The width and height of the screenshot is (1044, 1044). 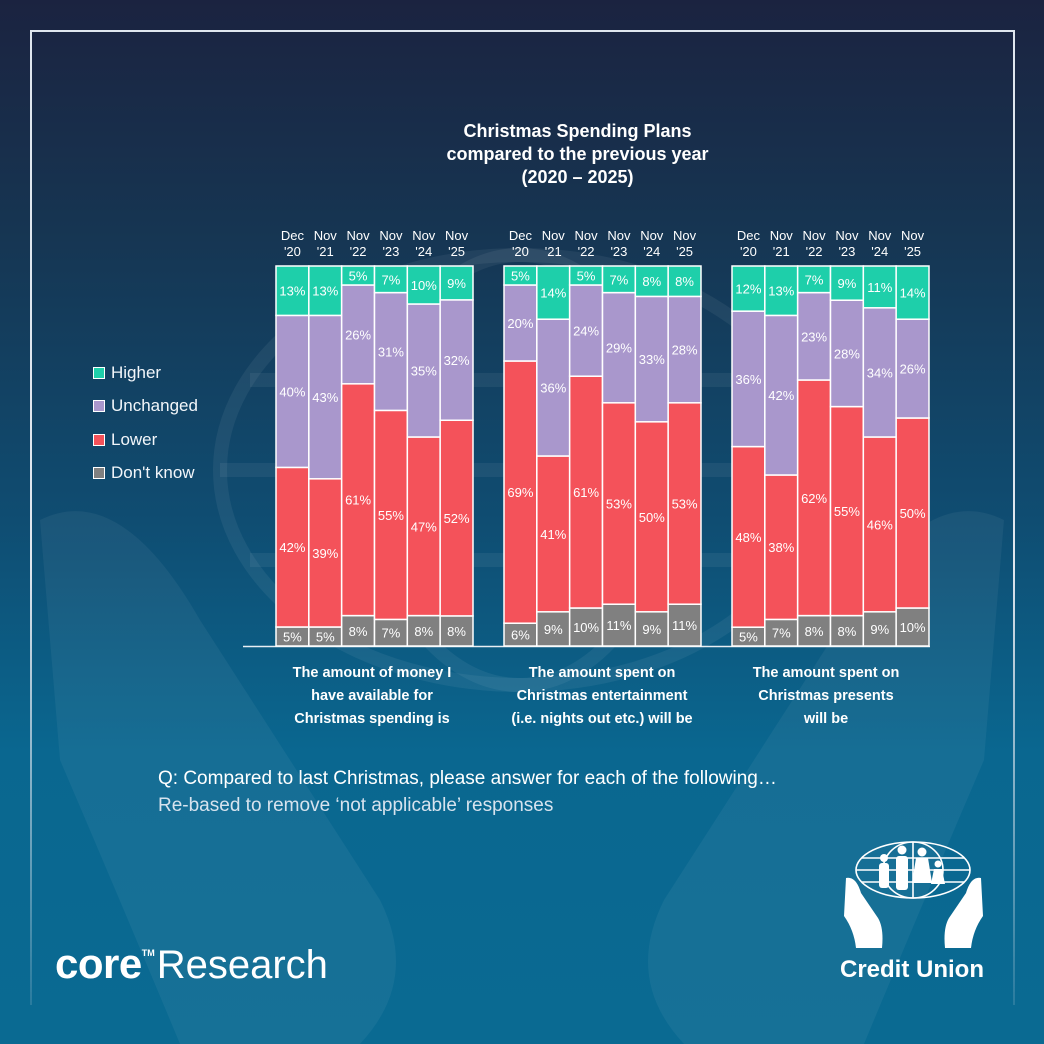 What do you see at coordinates (520, 492) in the screenshot?
I see `data-label: 69%` at bounding box center [520, 492].